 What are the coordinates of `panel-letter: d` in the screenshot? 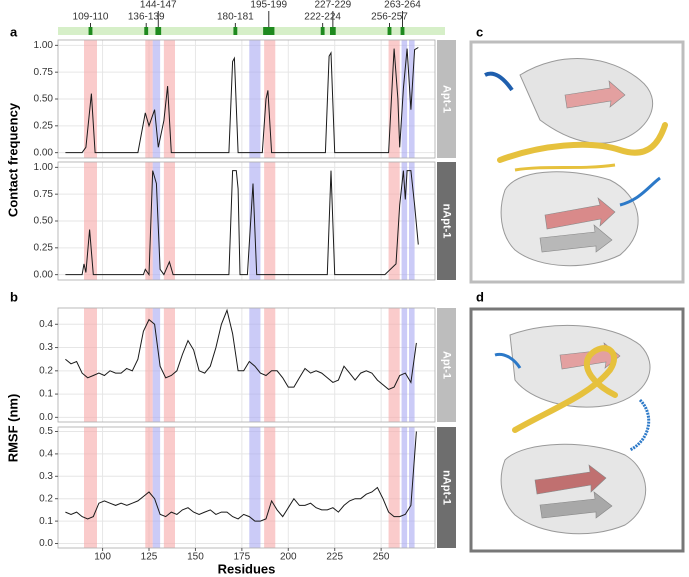 It's located at (480, 296).